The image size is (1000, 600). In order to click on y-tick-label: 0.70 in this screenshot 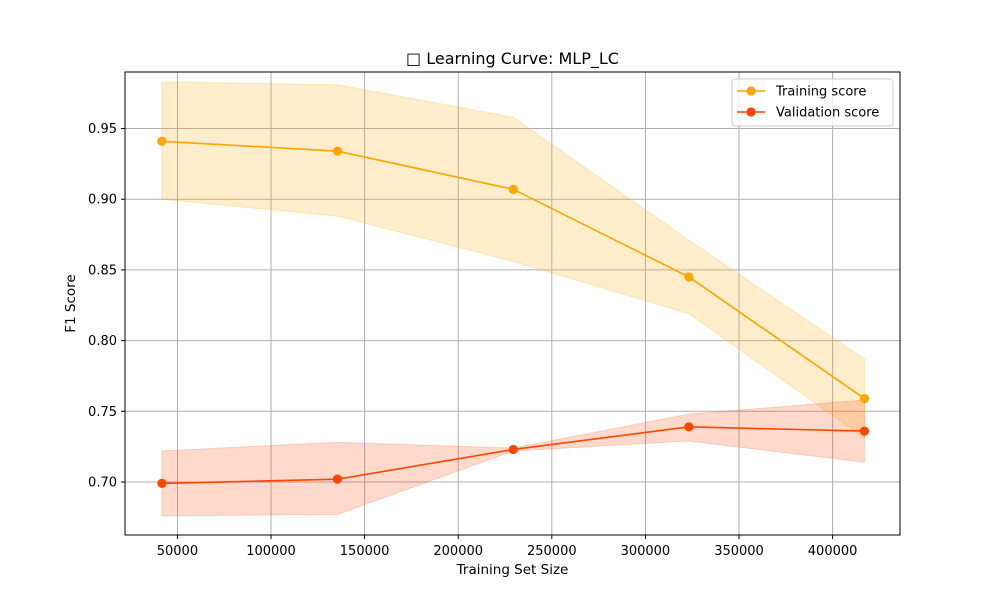, I will do `click(102, 482)`.